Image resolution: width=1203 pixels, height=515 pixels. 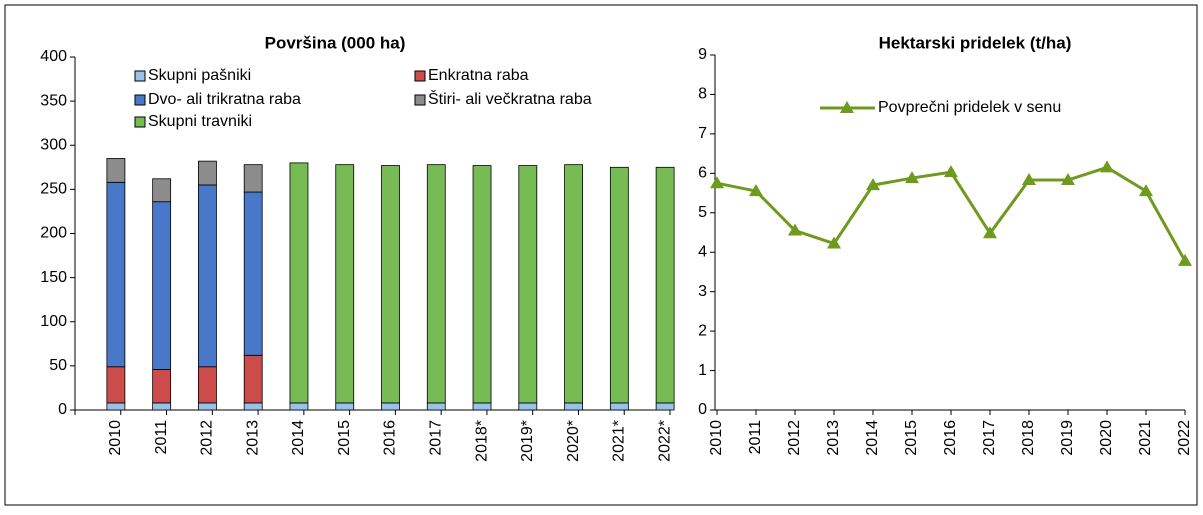 What do you see at coordinates (1184, 438) in the screenshot?
I see `x-tick-label: 2022` at bounding box center [1184, 438].